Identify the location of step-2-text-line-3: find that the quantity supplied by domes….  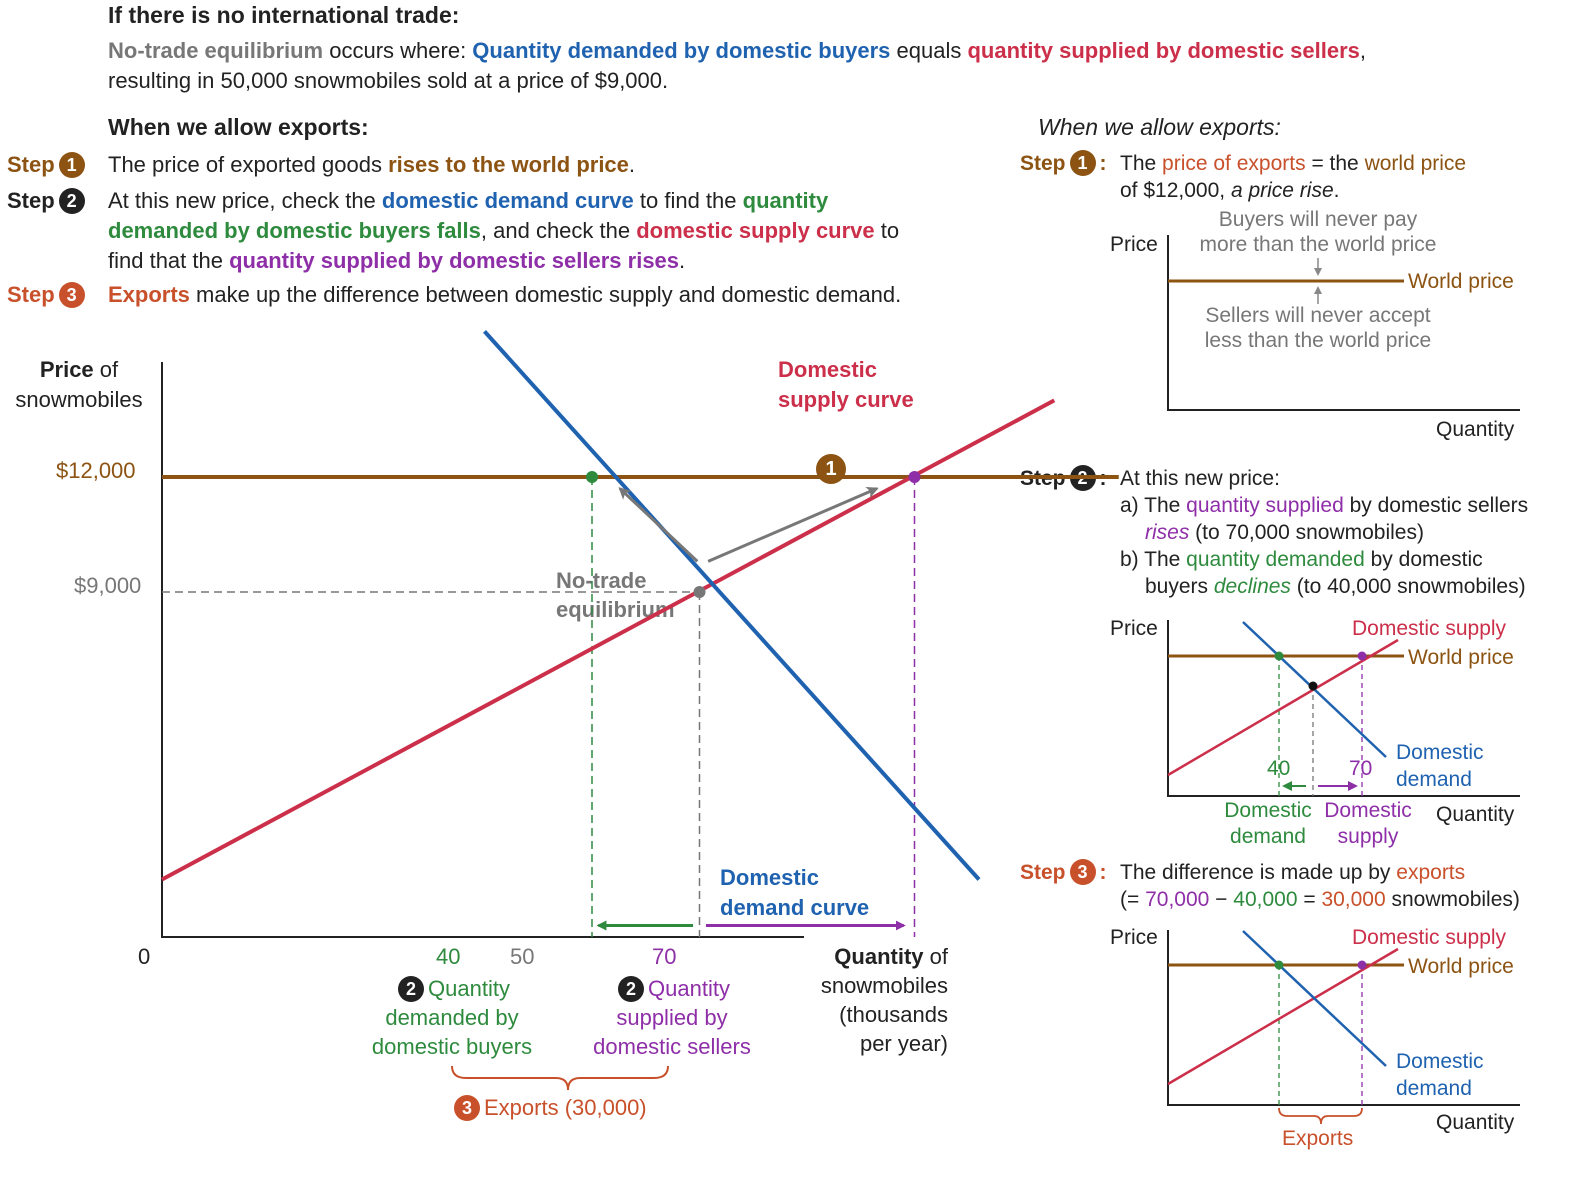
(397, 260).